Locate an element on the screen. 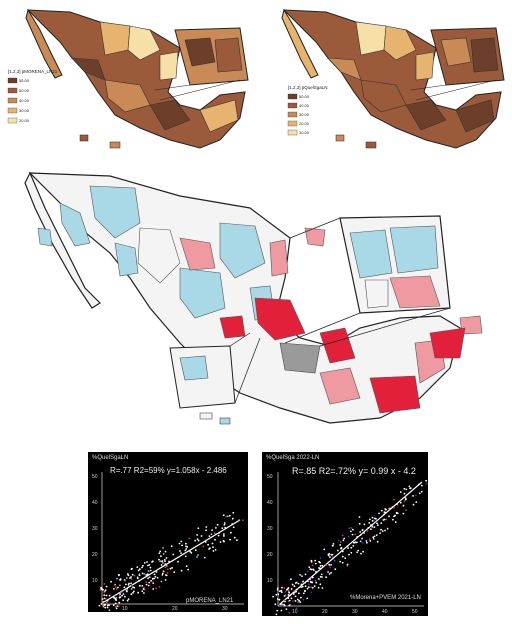 The image size is (512, 624). x-tick: 40 is located at coordinates (385, 612).